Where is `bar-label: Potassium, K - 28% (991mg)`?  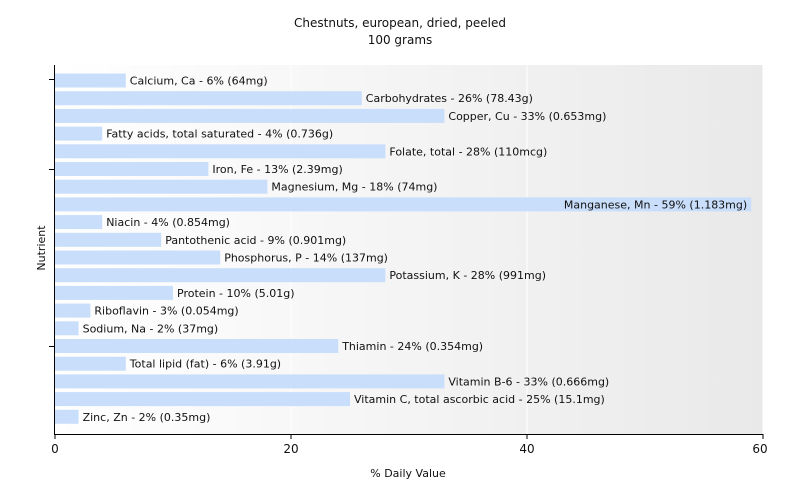
bar-label: Potassium, K - 28% (991mg) is located at coordinates (467, 275).